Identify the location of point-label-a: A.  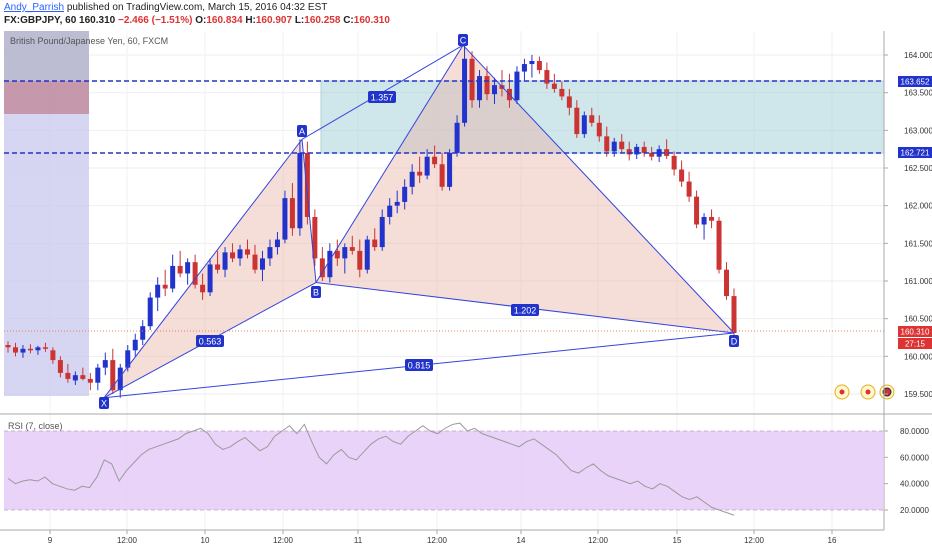
(302, 132).